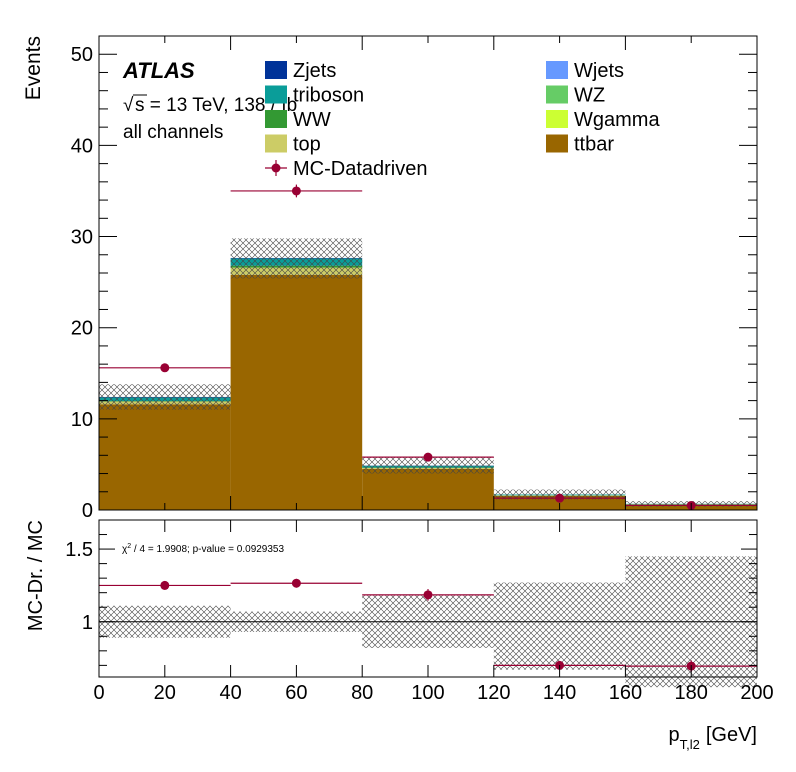 This screenshot has width=796, height=772. Describe the element at coordinates (82, 55) in the screenshot. I see `main-ytick-label-50: 50` at that location.